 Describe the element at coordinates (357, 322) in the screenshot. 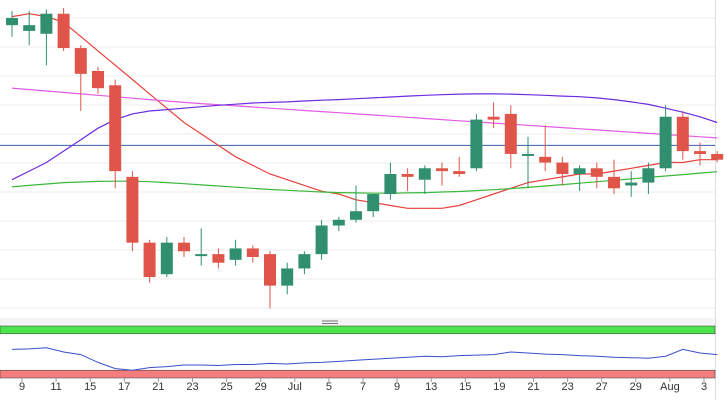

I see `pane-separator` at that location.